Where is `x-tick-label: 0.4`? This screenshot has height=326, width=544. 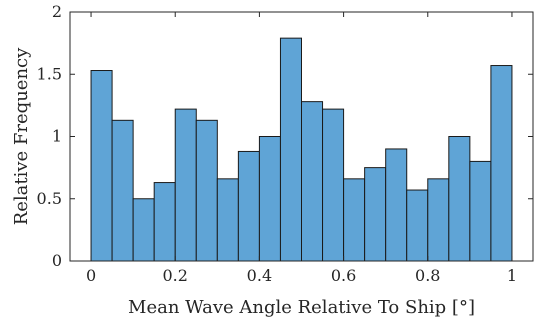
x-tick-label: 0.4 is located at coordinates (259, 275).